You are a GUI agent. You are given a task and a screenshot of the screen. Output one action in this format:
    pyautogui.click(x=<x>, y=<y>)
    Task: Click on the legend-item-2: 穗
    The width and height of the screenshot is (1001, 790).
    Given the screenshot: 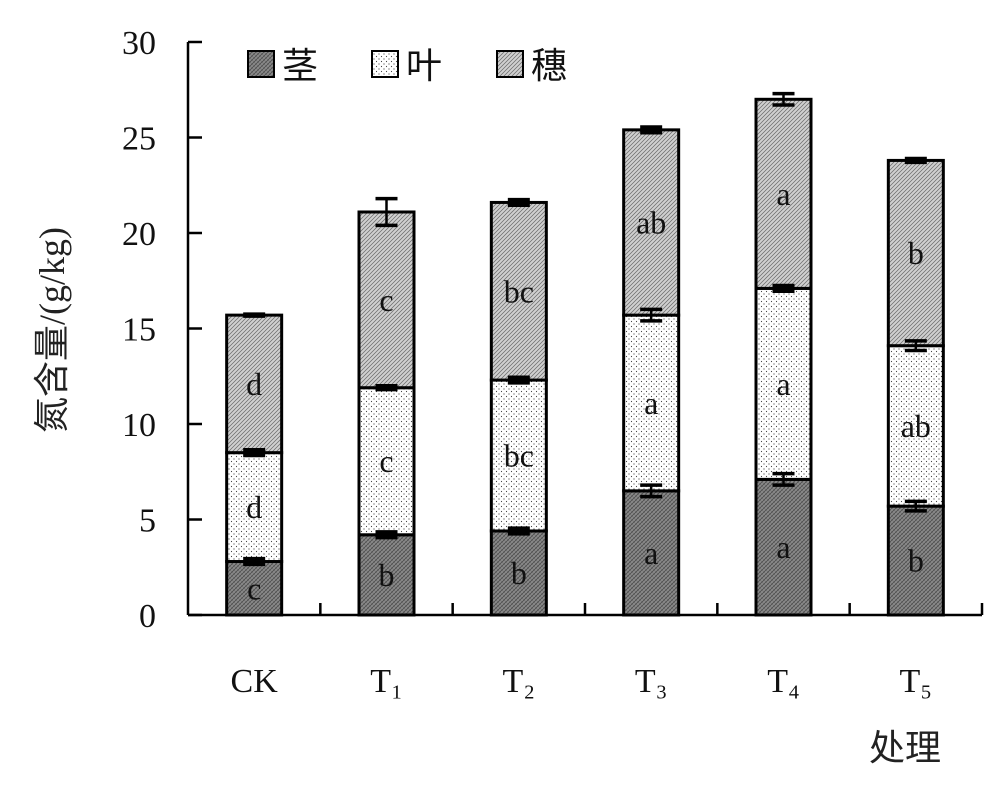 What is the action you would take?
    pyautogui.click(x=531, y=66)
    